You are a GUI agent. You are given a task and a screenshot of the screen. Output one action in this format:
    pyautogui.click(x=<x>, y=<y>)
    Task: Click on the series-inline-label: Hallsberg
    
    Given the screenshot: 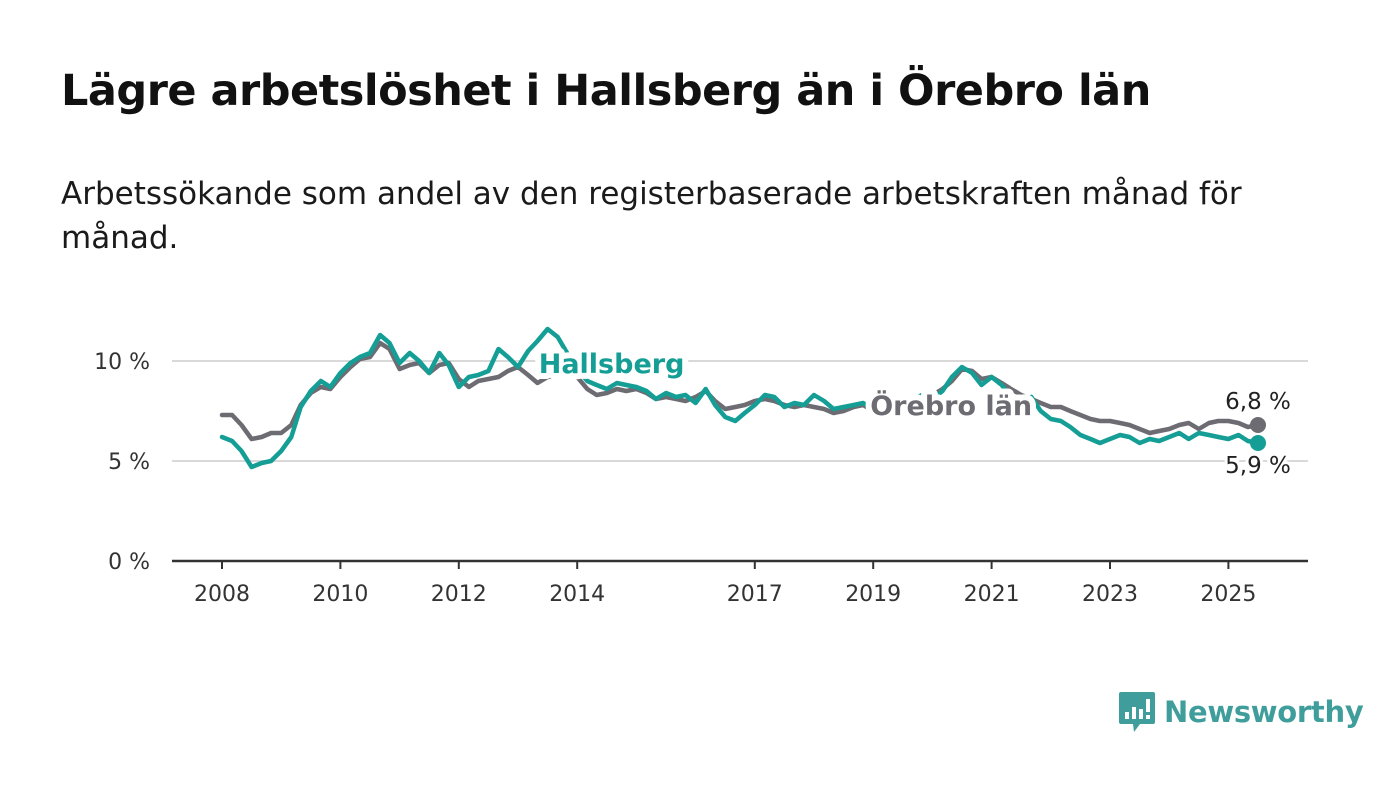 What is the action you would take?
    pyautogui.click(x=612, y=364)
    